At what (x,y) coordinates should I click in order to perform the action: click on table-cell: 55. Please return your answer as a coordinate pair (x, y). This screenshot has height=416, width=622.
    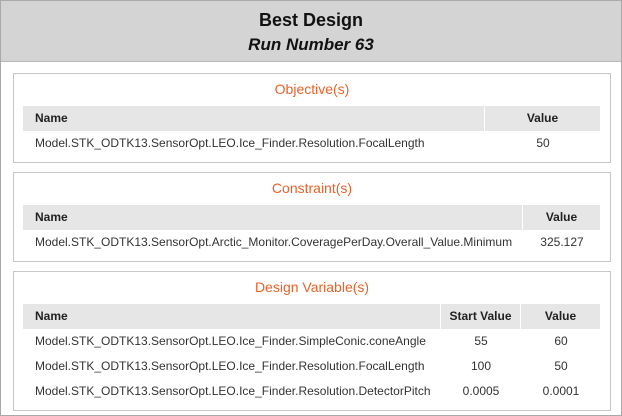
    Looking at the image, I should click on (481, 341).